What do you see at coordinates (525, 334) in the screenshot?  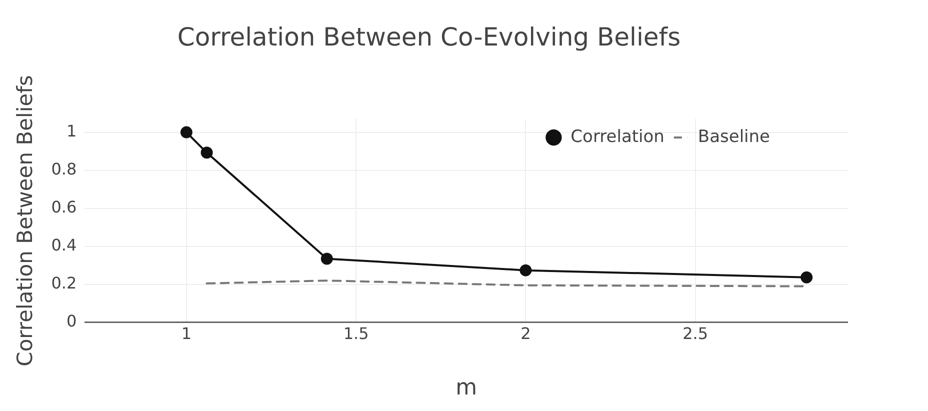 I see `x-tick-label: 2` at bounding box center [525, 334].